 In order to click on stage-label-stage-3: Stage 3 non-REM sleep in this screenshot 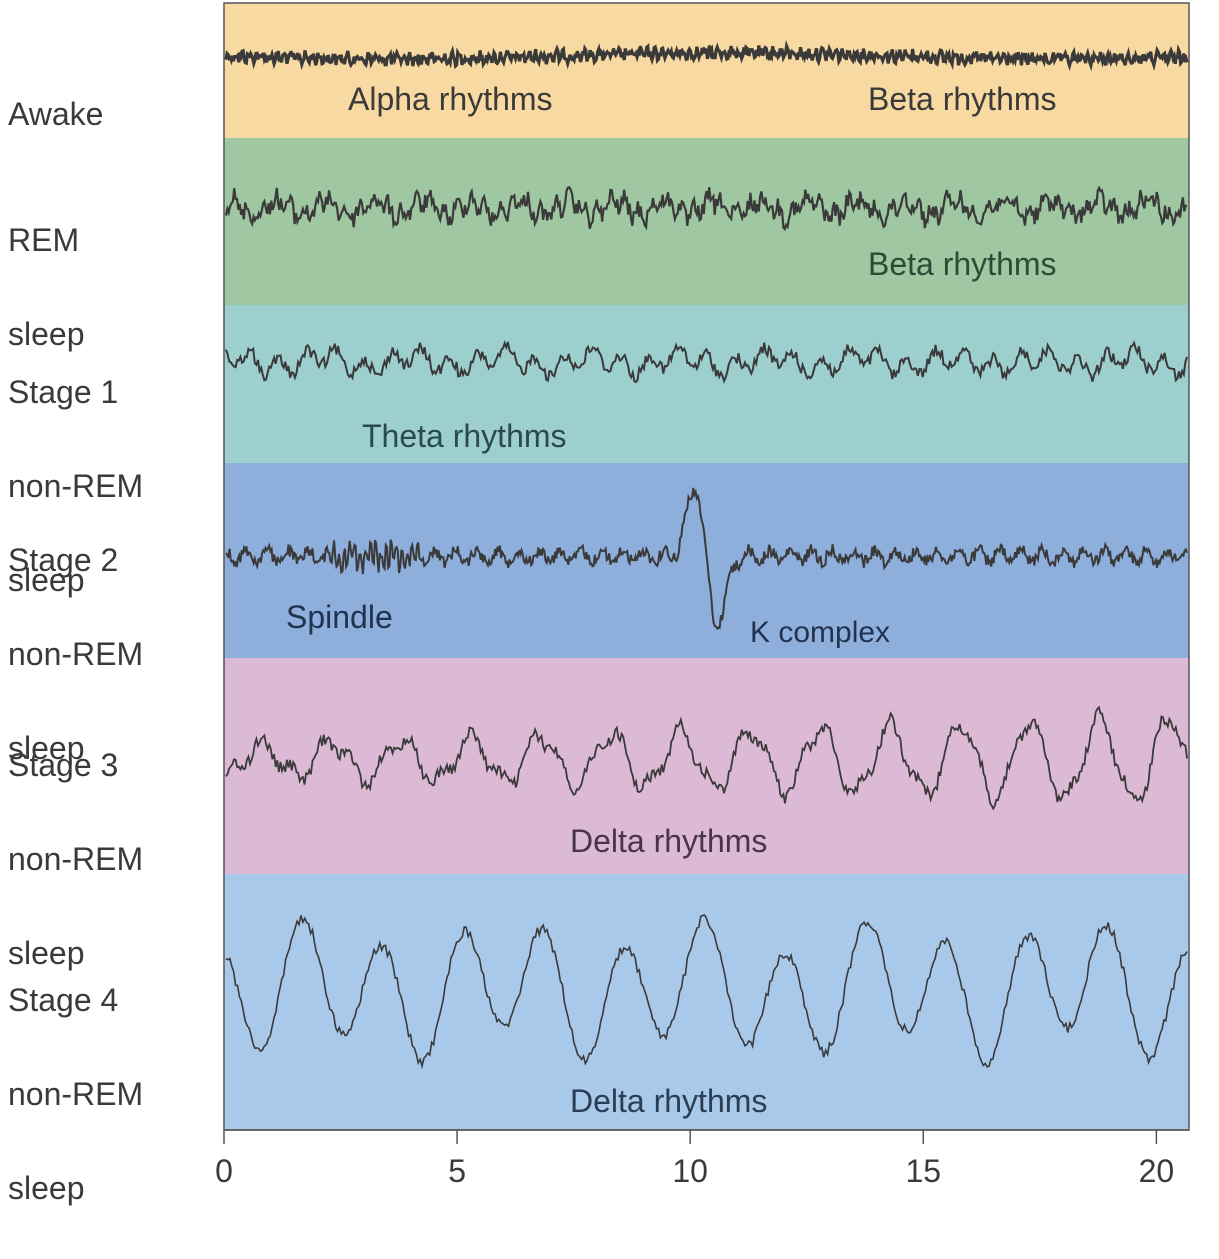, I will do `click(108, 859)`.